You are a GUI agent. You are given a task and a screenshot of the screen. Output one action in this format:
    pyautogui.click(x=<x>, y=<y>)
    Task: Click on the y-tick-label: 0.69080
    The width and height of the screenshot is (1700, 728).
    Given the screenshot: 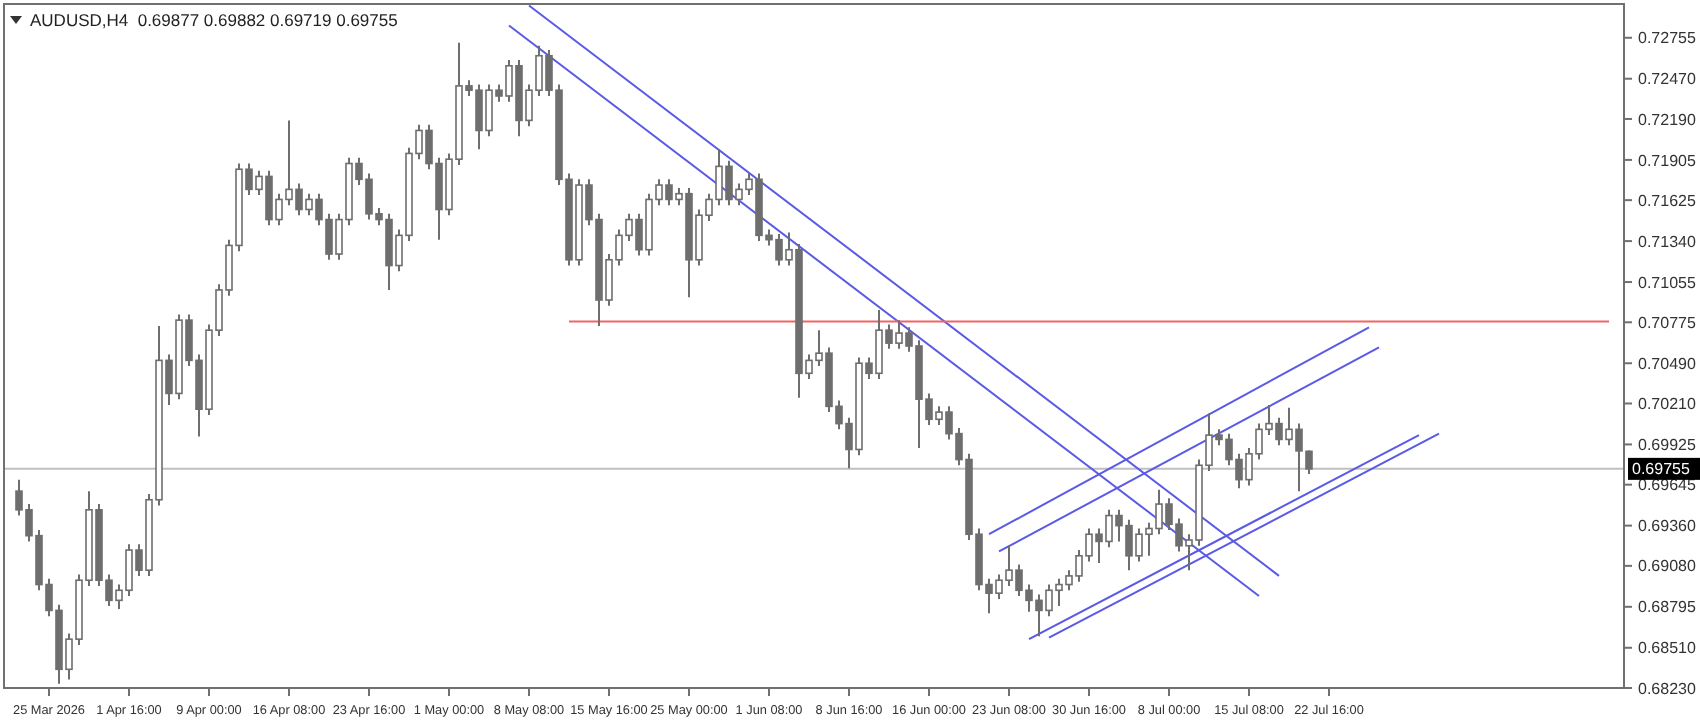 What is the action you would take?
    pyautogui.click(x=1667, y=566)
    